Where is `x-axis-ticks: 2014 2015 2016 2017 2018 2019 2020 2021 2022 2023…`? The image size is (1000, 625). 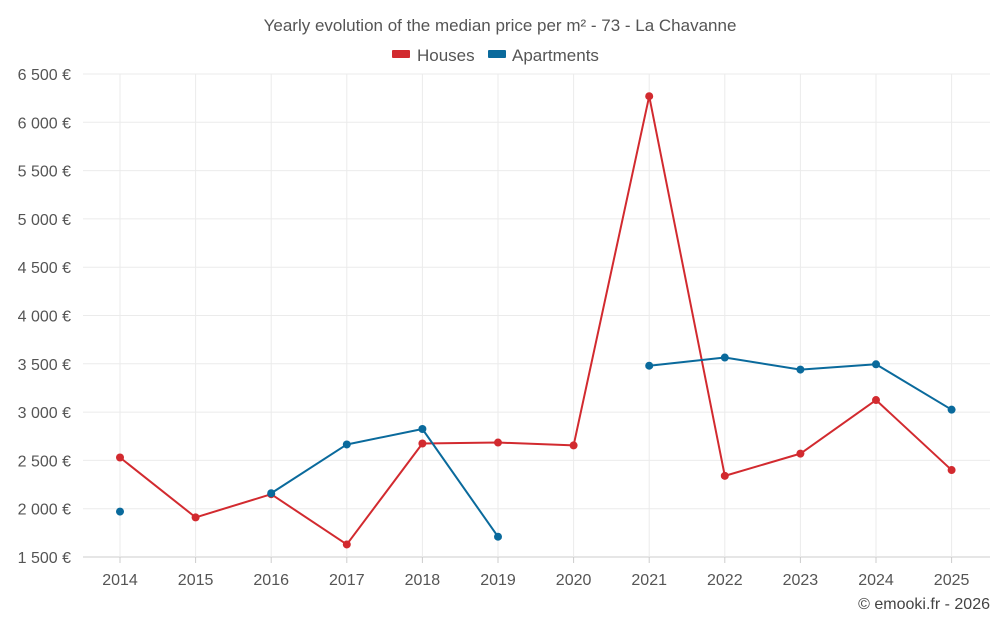 x-axis-ticks: 2014 2015 2016 2017 2018 2019 2020 2021 2022 2023… is located at coordinates (535, 580).